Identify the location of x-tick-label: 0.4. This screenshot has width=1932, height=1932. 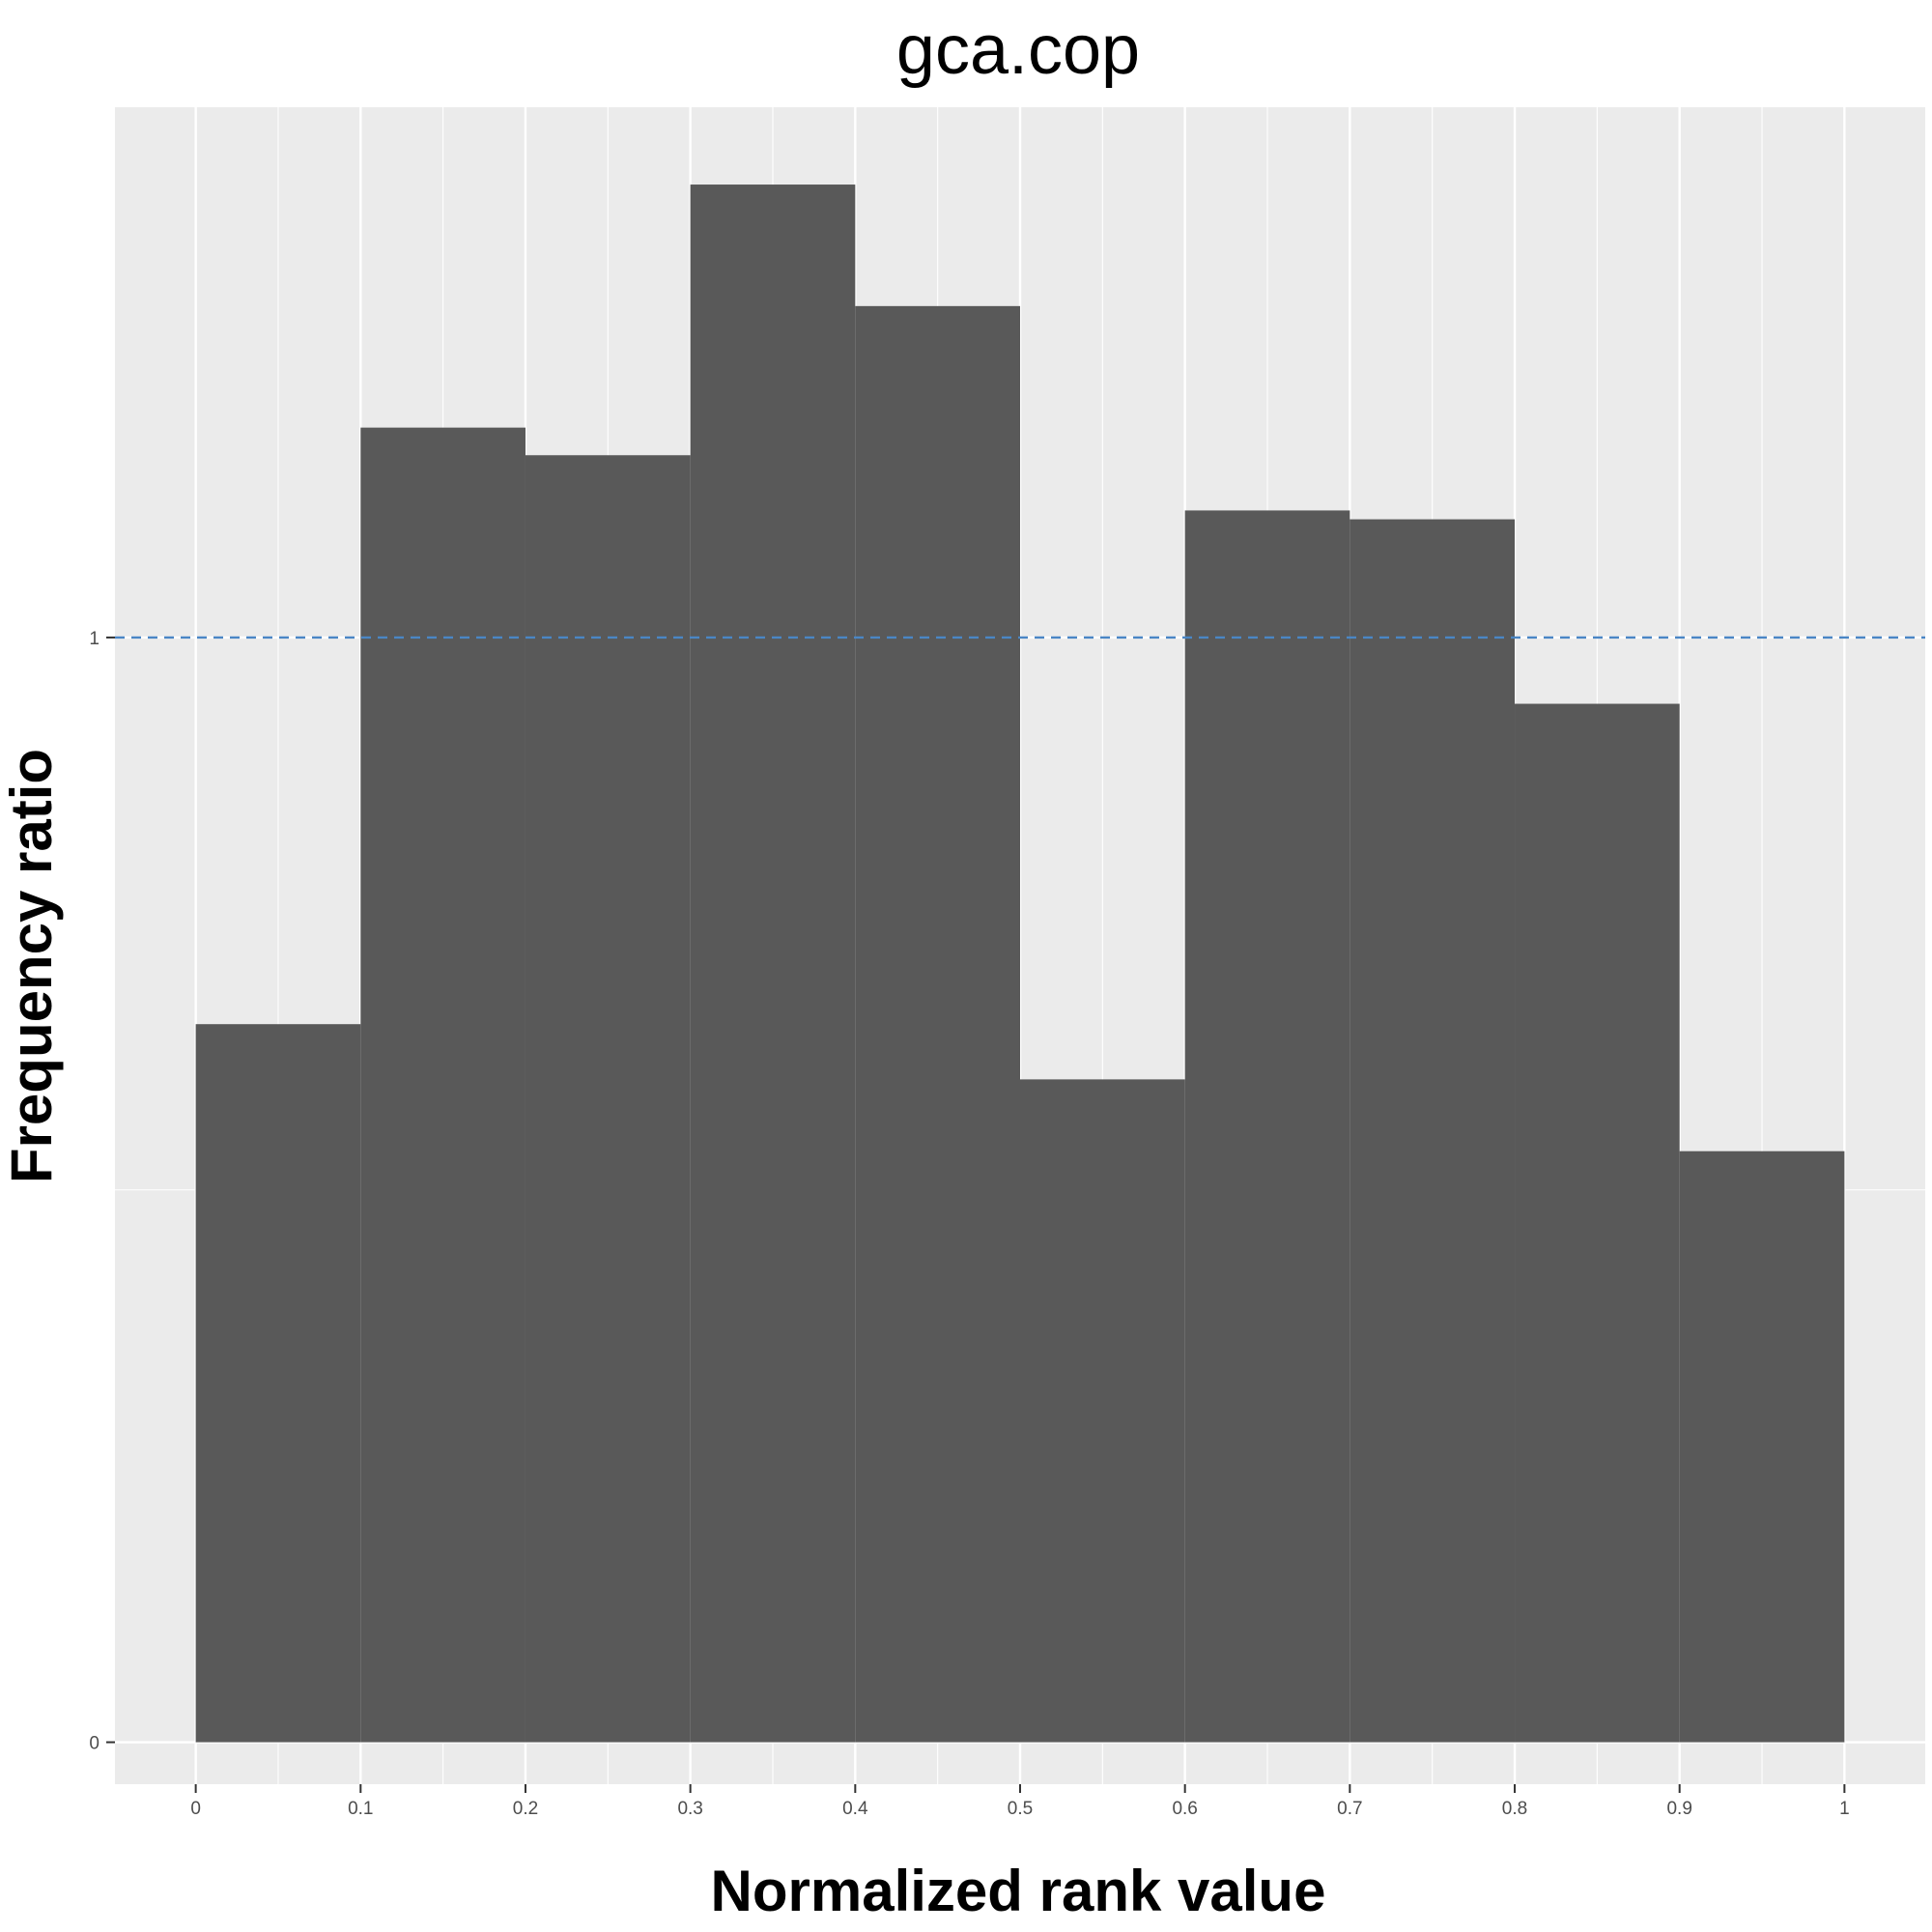
(855, 1809).